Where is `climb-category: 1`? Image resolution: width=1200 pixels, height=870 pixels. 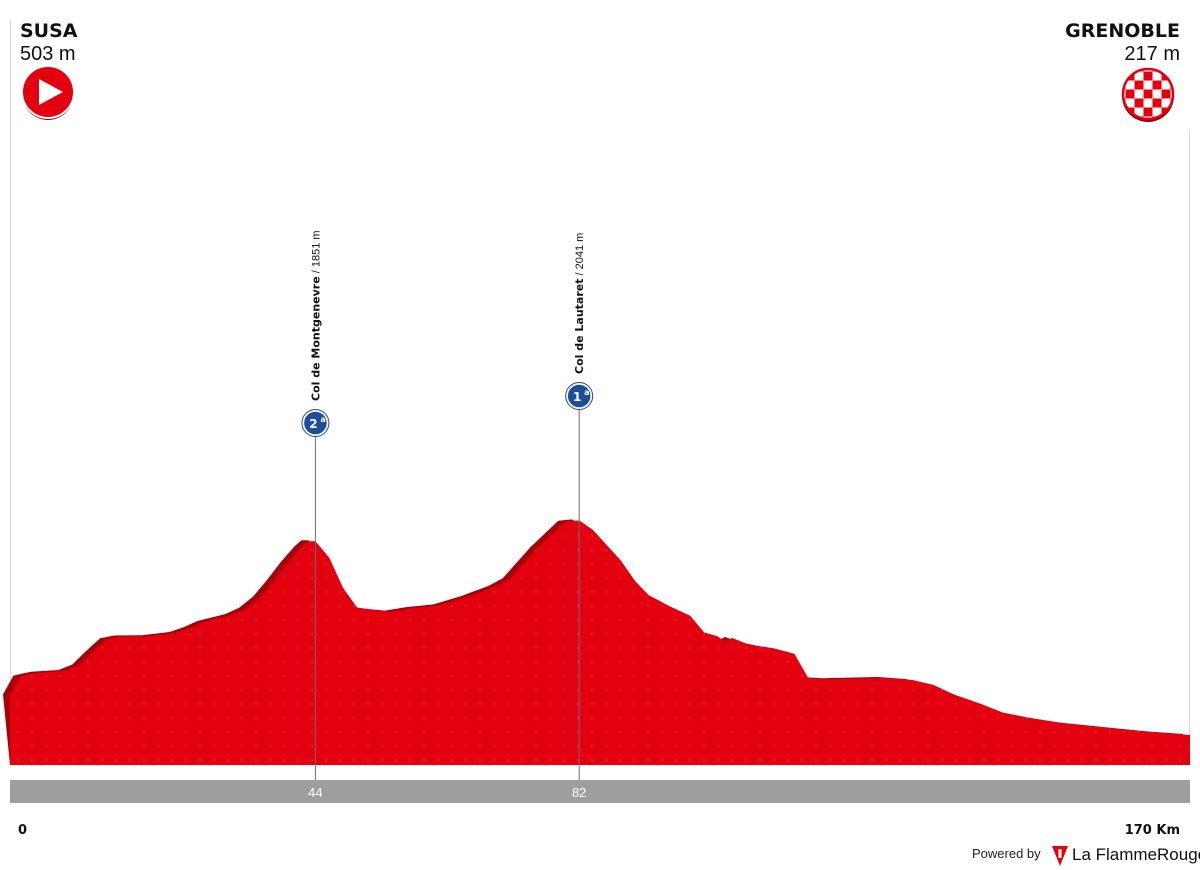
climb-category: 1 is located at coordinates (577, 397).